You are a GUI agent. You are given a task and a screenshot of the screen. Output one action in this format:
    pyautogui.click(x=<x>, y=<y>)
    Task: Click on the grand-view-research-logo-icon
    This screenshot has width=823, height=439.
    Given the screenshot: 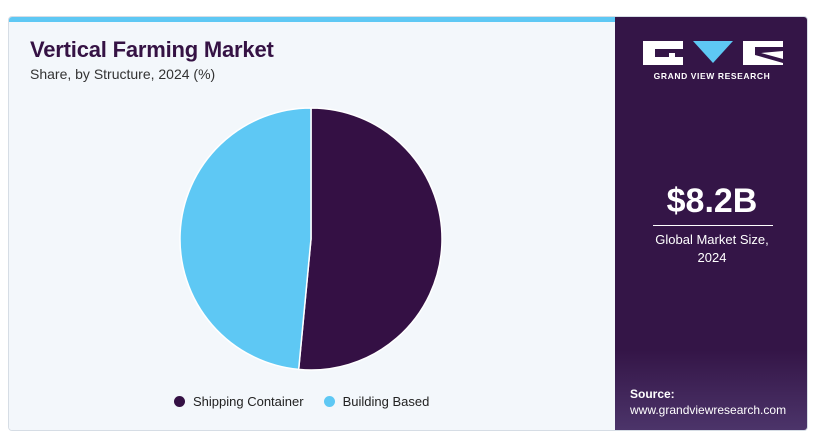 What is the action you would take?
    pyautogui.click(x=713, y=53)
    